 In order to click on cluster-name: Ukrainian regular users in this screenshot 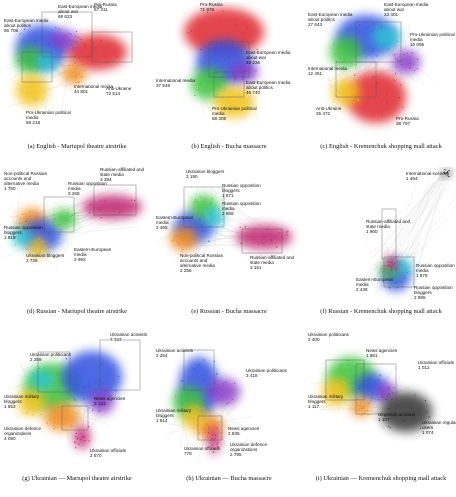, I will do `click(439, 425)`.